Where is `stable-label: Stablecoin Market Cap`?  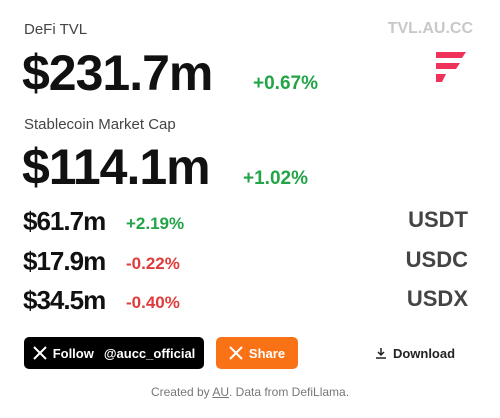
stable-label: Stablecoin Market Cap is located at coordinates (100, 124).